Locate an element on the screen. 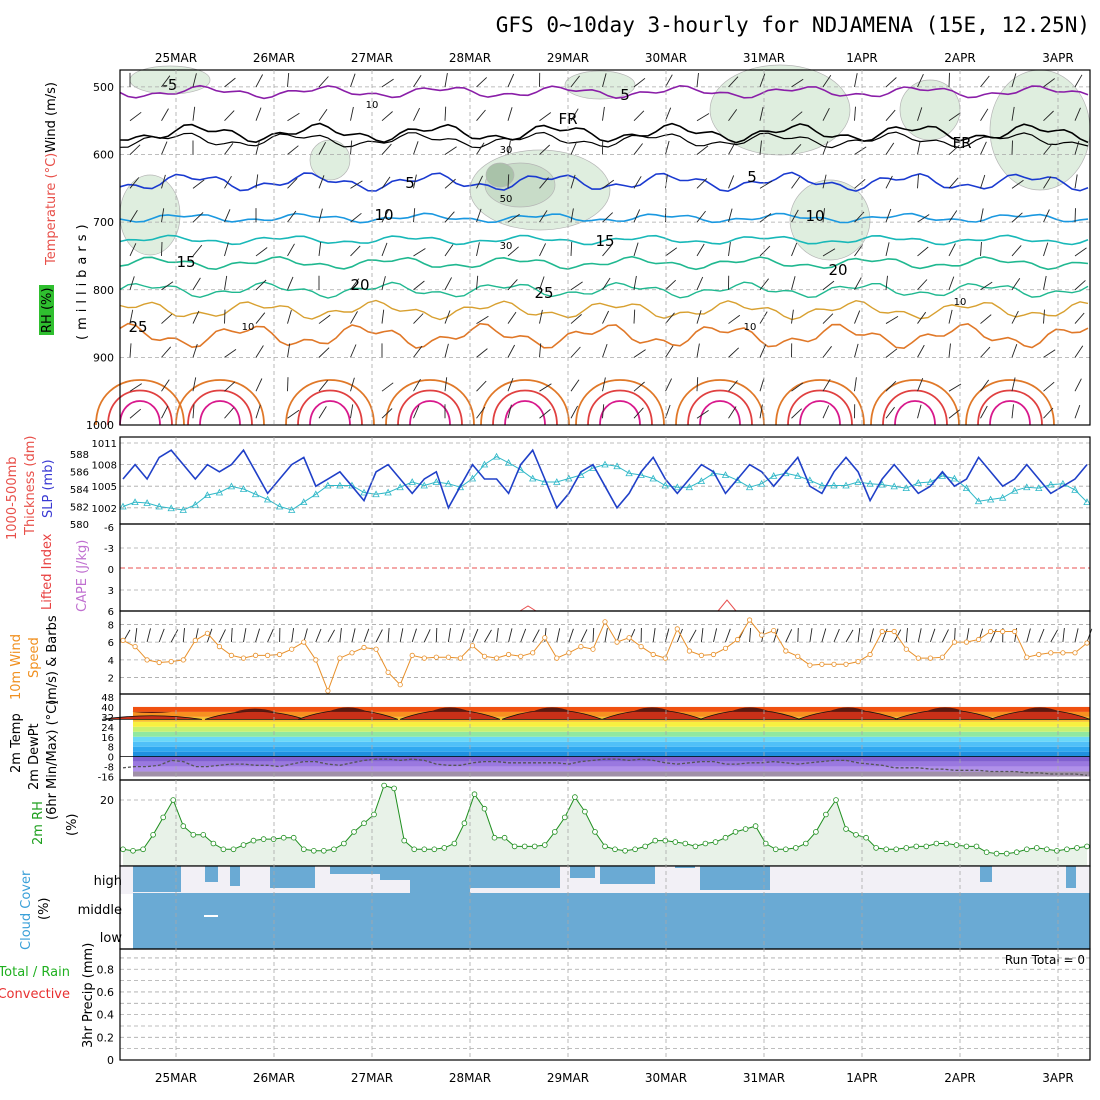 The width and height of the screenshot is (1100, 1100). precip-total-label: Total / Rain is located at coordinates (35, 972).